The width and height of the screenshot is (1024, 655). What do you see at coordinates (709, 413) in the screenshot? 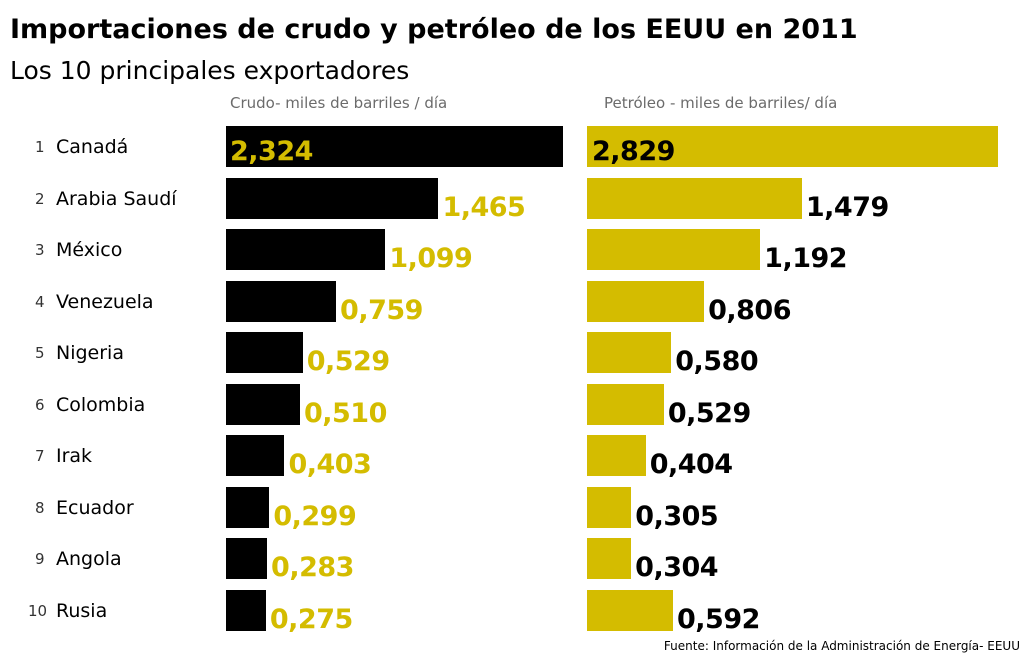
I see `petroleo-value-label: 0,529` at bounding box center [709, 413].